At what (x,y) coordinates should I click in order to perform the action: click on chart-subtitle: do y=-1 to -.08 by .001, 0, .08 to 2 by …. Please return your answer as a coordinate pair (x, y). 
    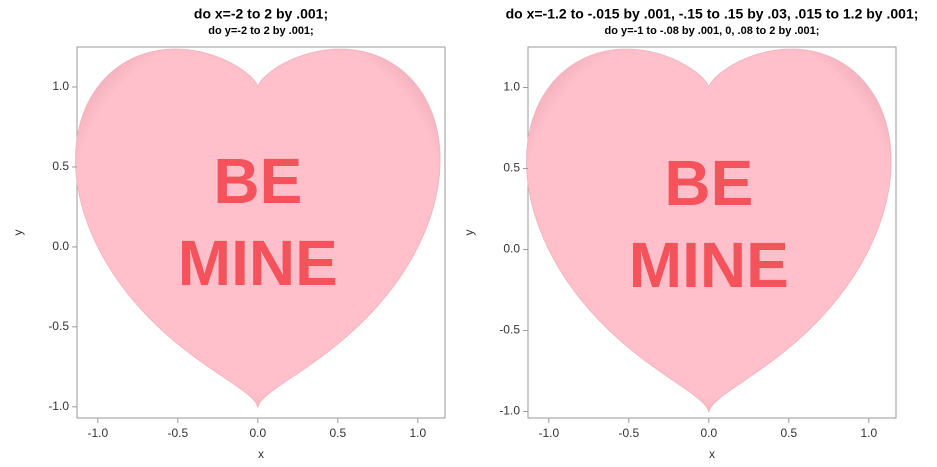
    Looking at the image, I should click on (712, 31).